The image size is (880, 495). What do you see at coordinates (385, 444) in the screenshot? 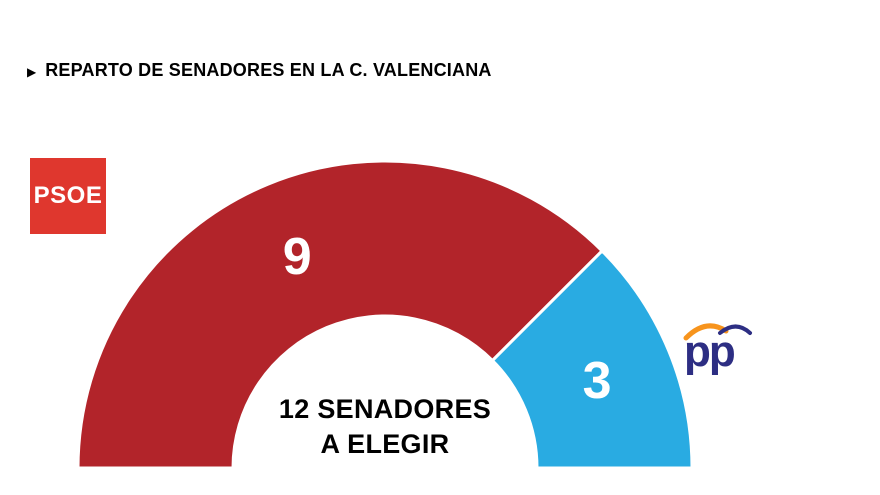
I see `center-total-line2: A ELEGIR` at bounding box center [385, 444].